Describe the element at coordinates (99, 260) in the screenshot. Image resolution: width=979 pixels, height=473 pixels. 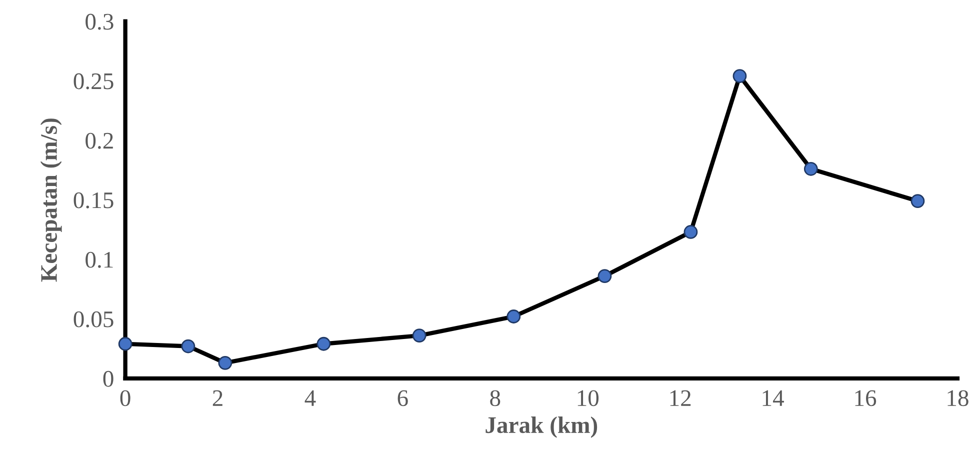
I see `y-tick-label: 0.1` at that location.